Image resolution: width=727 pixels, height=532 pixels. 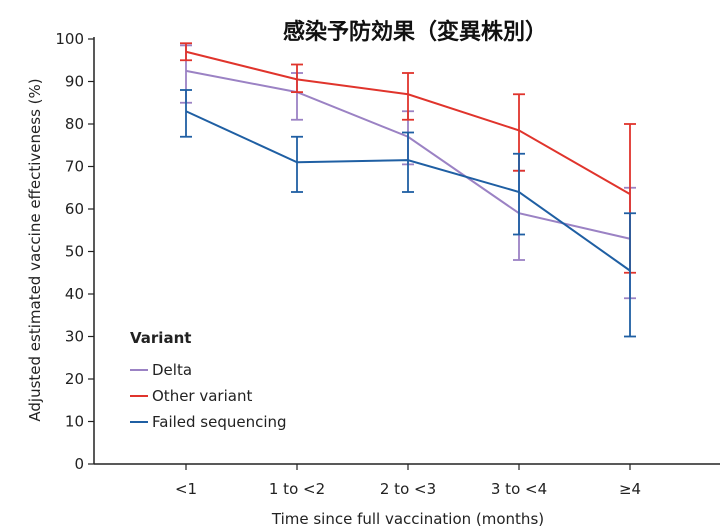 I want to click on legend-label: Other variant, so click(x=202, y=396).